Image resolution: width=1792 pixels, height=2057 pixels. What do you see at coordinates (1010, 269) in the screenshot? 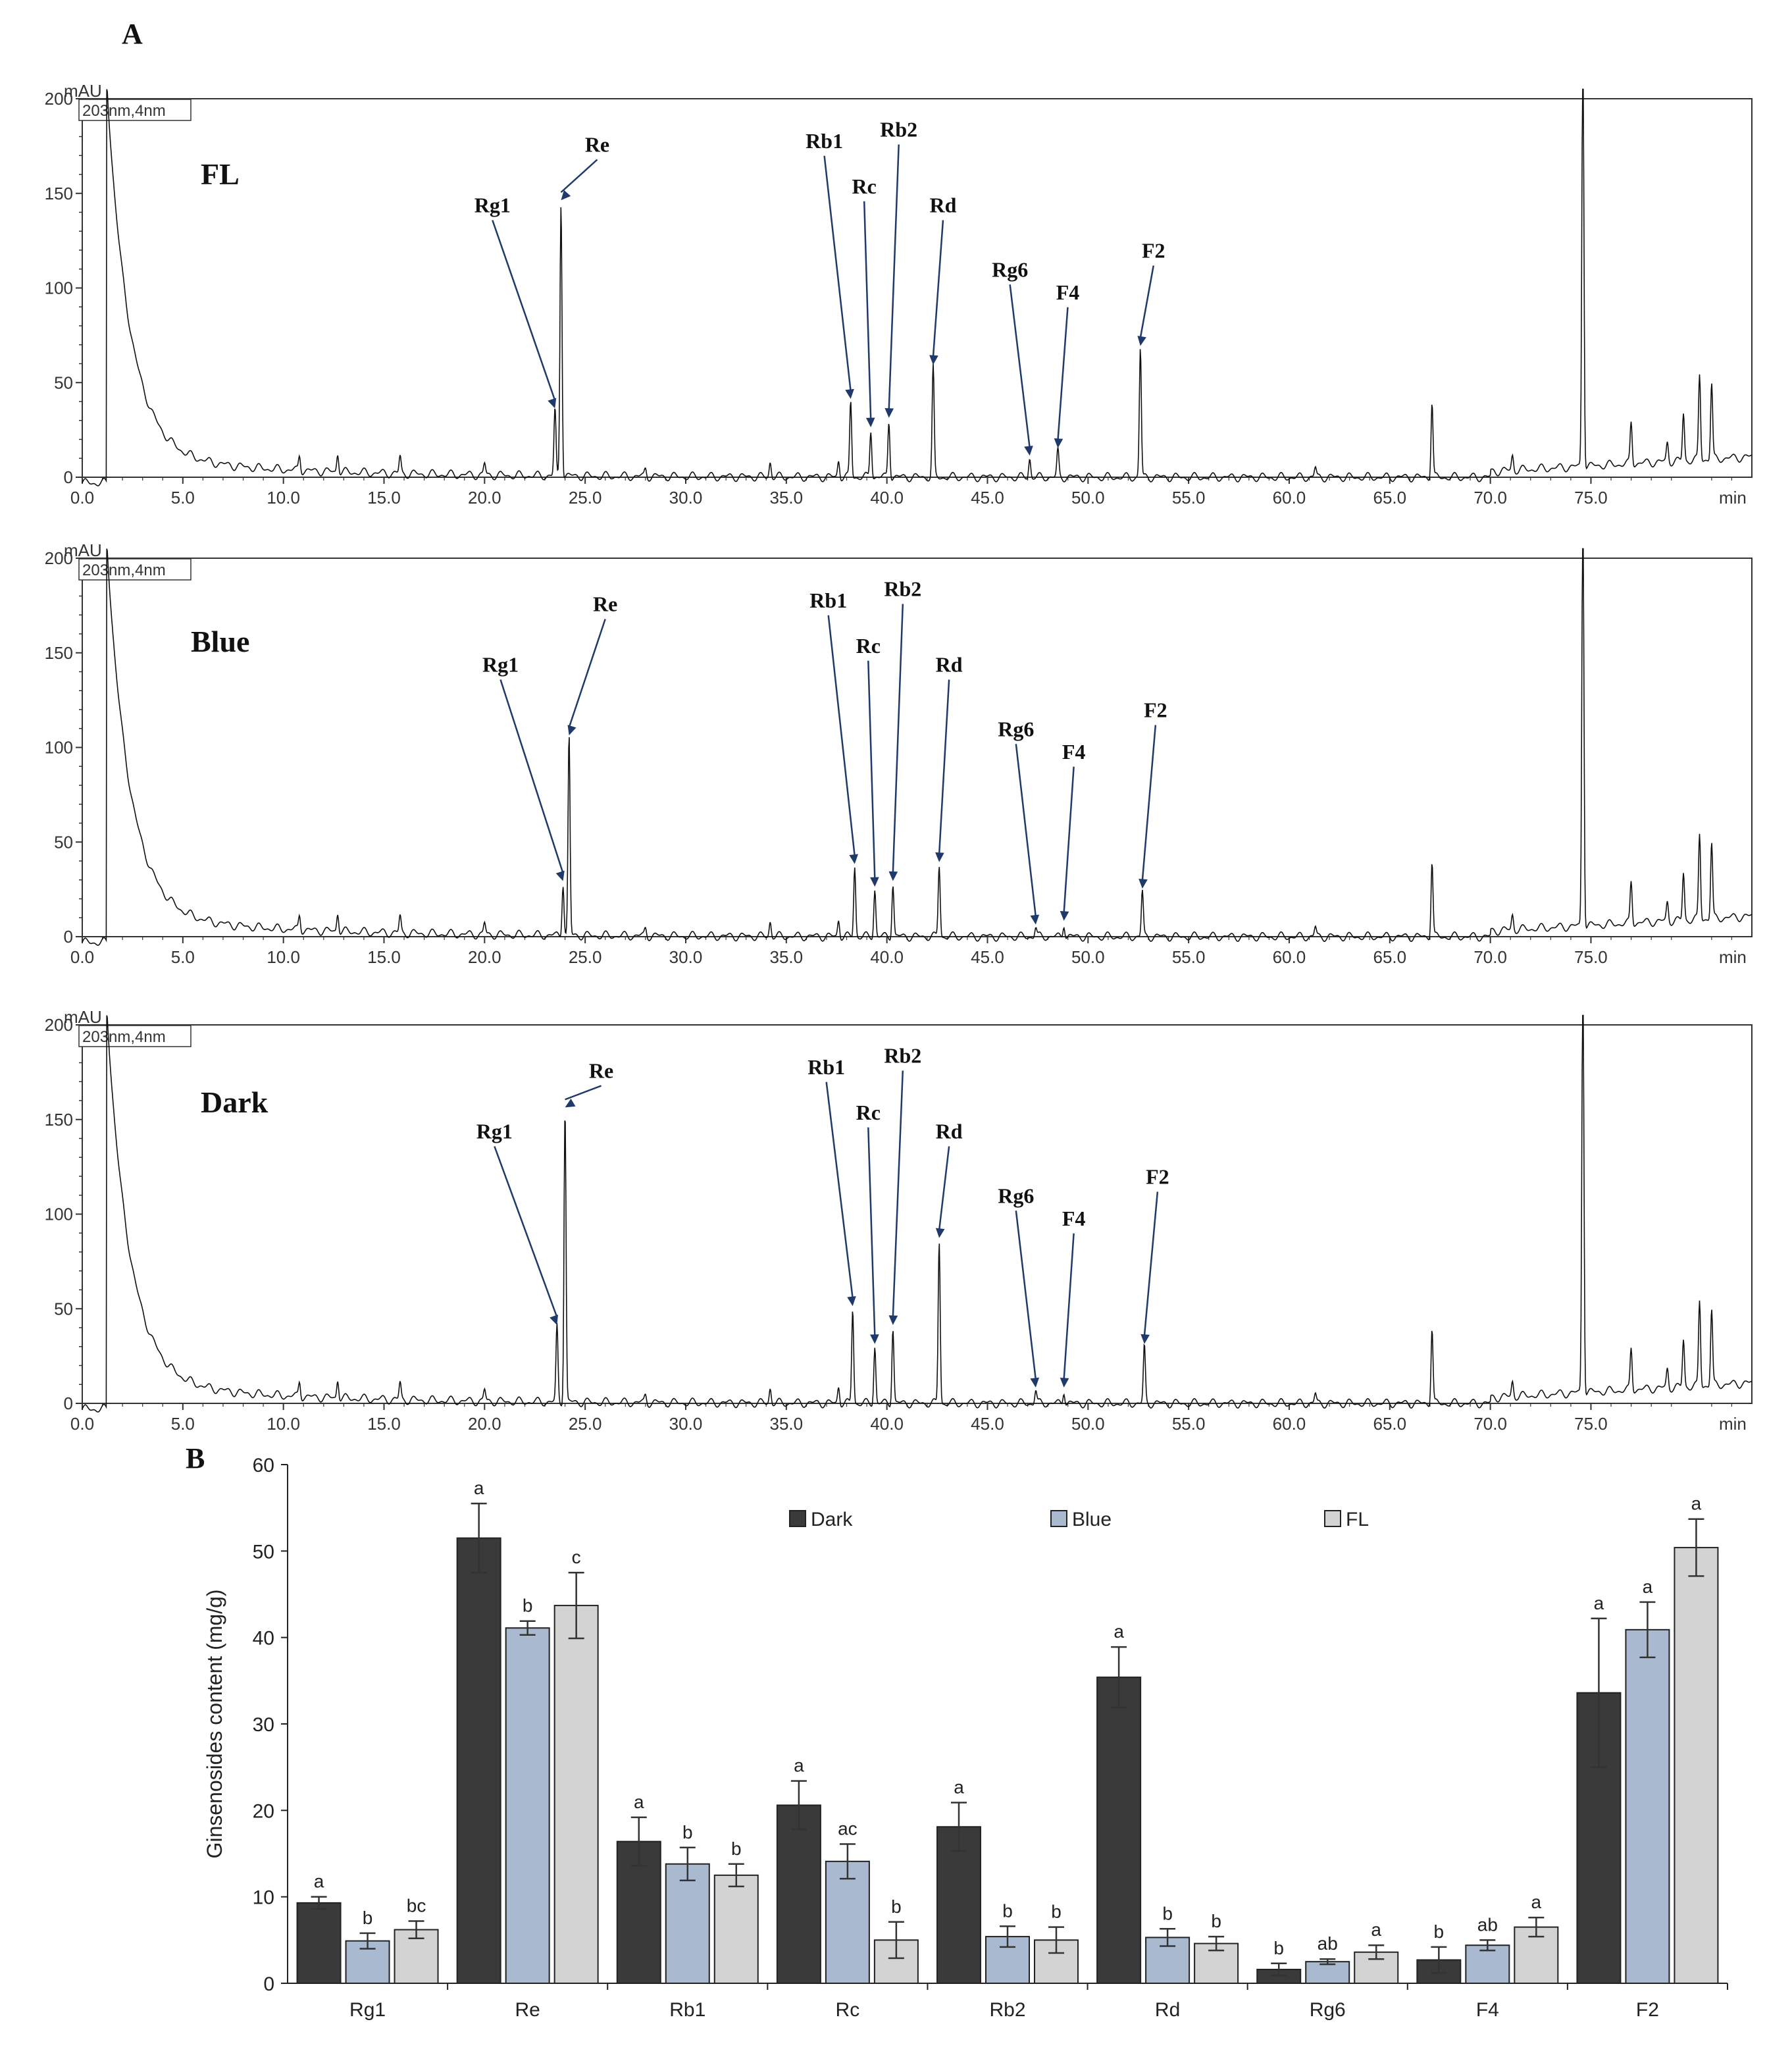
I see `peak-label-rg6: Rg6` at bounding box center [1010, 269].